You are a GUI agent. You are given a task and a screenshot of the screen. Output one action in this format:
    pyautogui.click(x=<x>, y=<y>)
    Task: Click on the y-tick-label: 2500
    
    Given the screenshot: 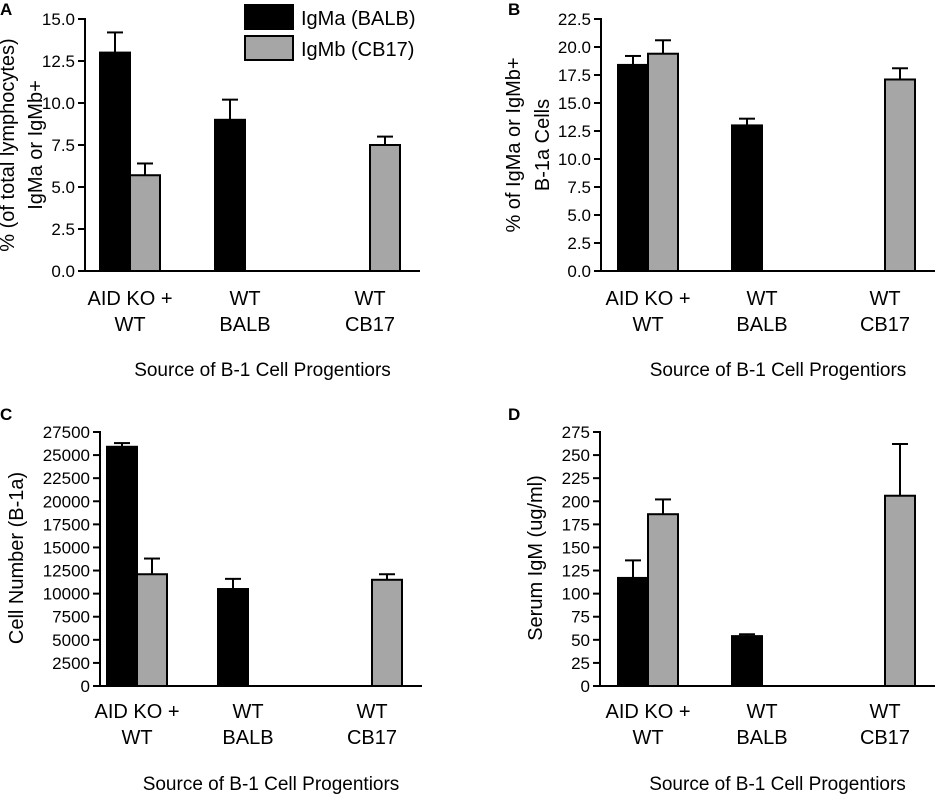 What is the action you would take?
    pyautogui.click(x=71, y=663)
    